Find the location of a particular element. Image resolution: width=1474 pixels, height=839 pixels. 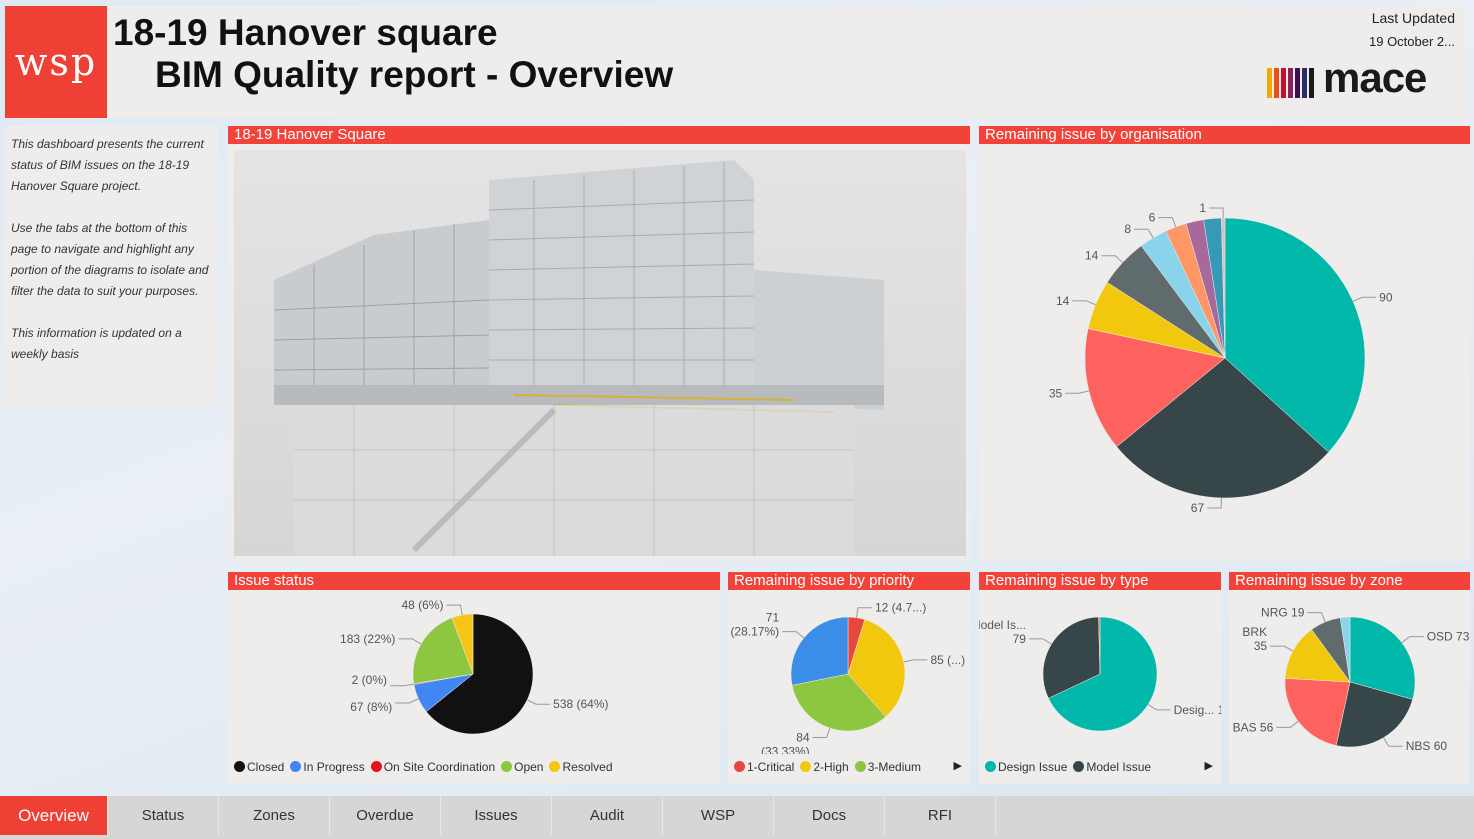

data-label: NBS 60 is located at coordinates (1427, 746).